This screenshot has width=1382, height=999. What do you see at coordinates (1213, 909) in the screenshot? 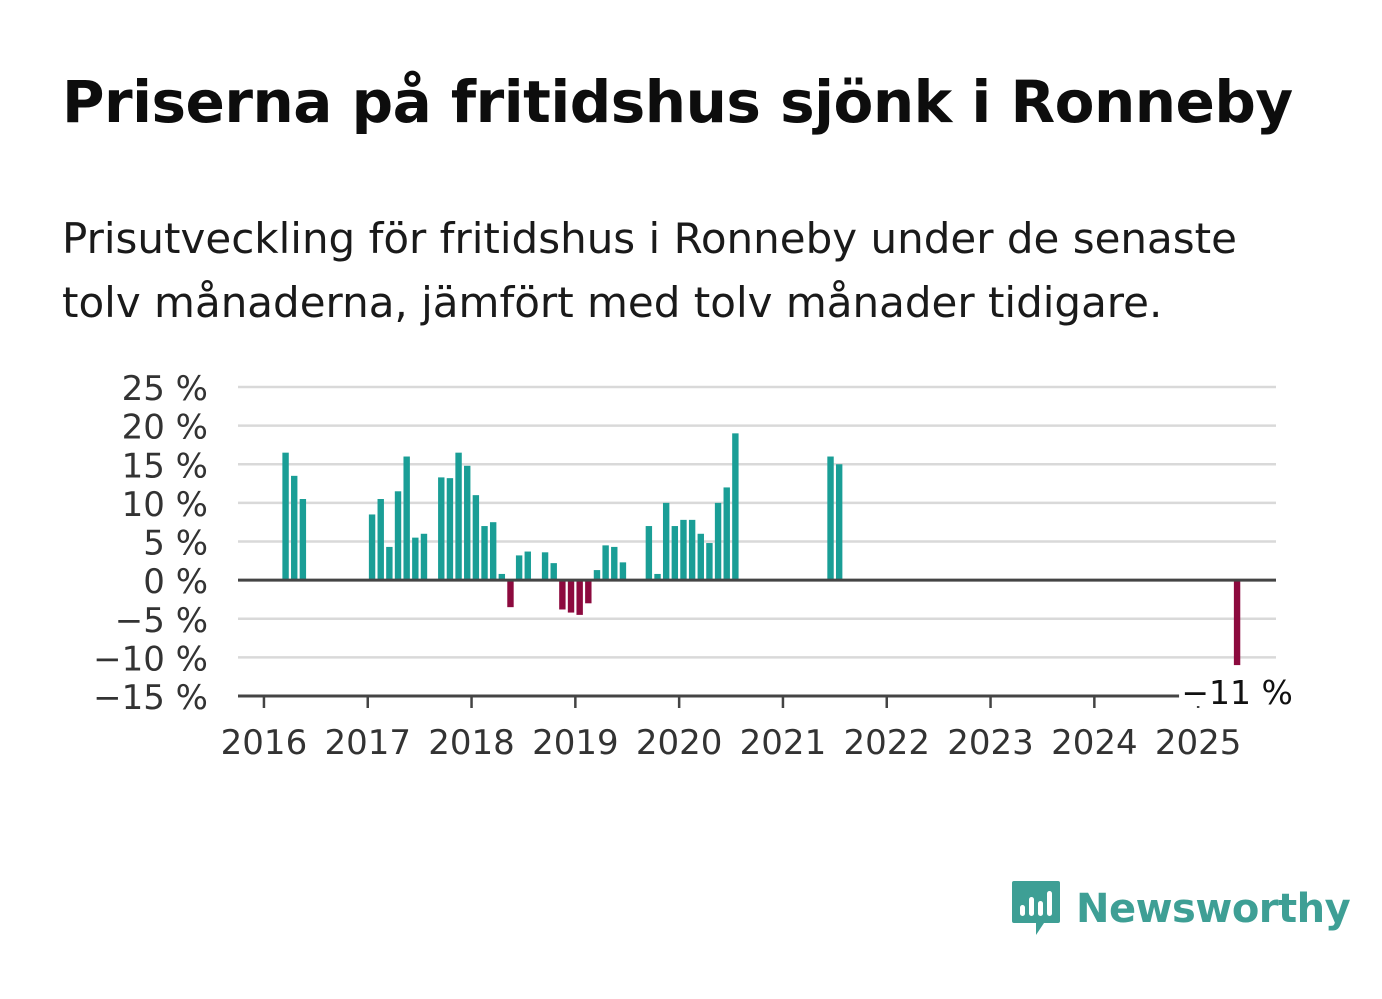
I see `brand-name: Newsworthy` at bounding box center [1213, 909].